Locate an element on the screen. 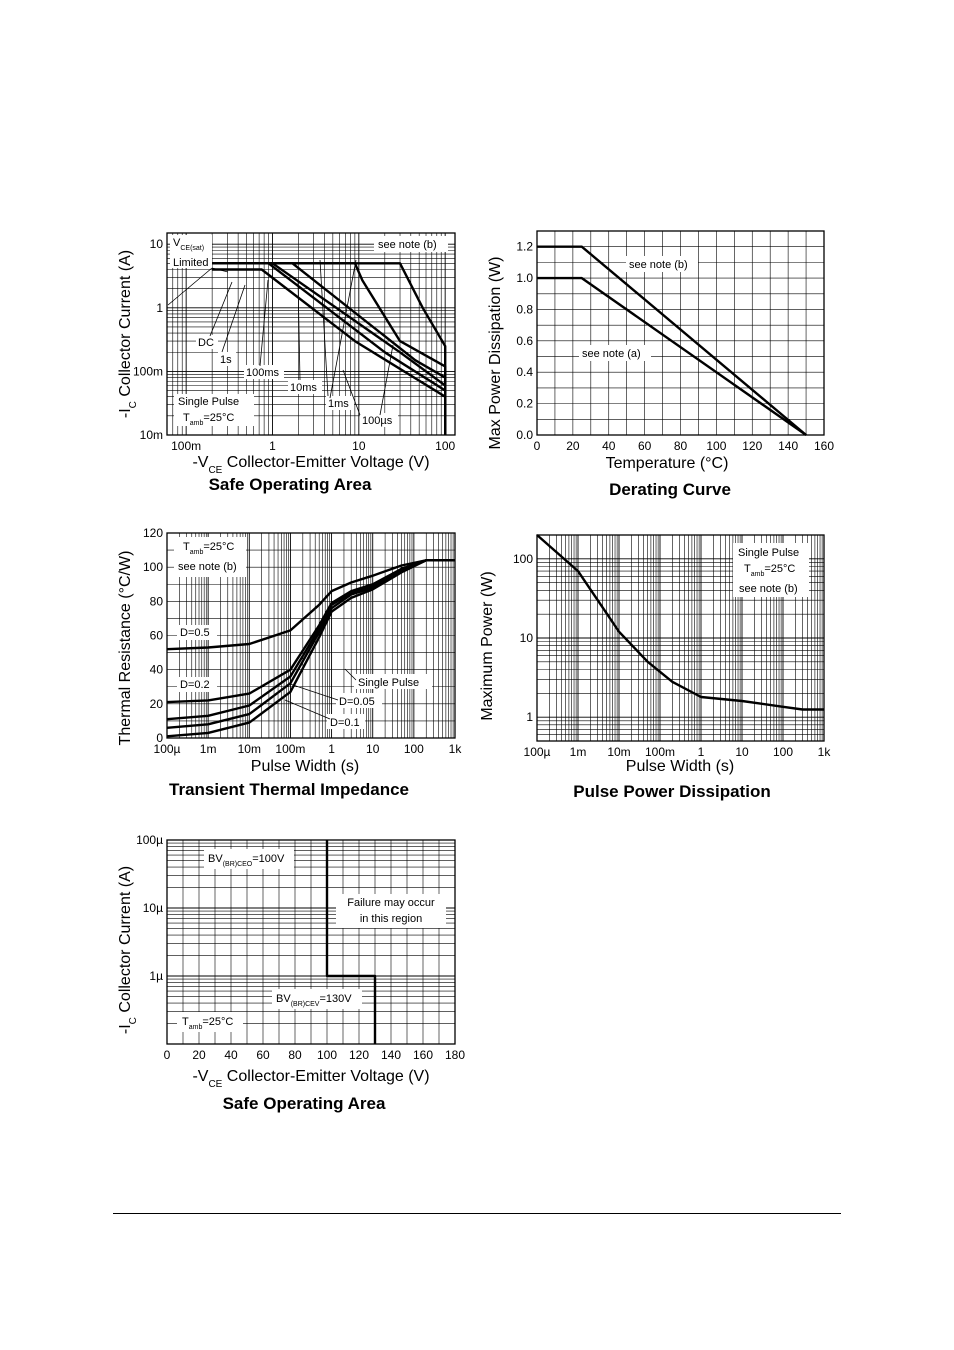 This screenshot has height=1350, width=954. d01-box is located at coordinates (346, 721).